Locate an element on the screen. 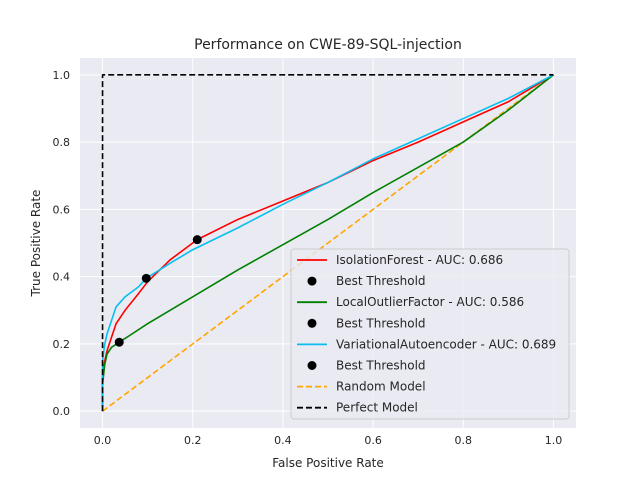 This screenshot has width=640, height=480. legend-label: Perfect Model is located at coordinates (377, 408).